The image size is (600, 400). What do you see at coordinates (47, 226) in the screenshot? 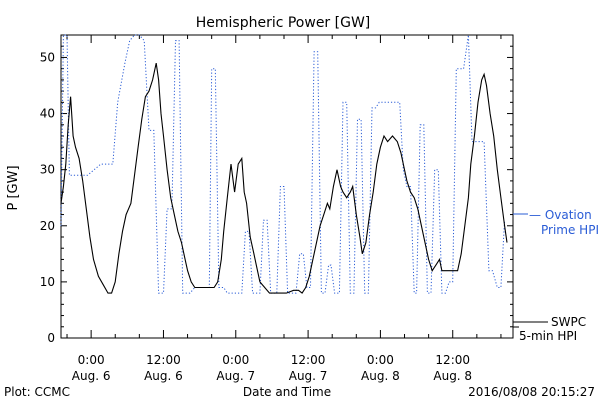
I see `y-tick-label: 20` at bounding box center [47, 226].